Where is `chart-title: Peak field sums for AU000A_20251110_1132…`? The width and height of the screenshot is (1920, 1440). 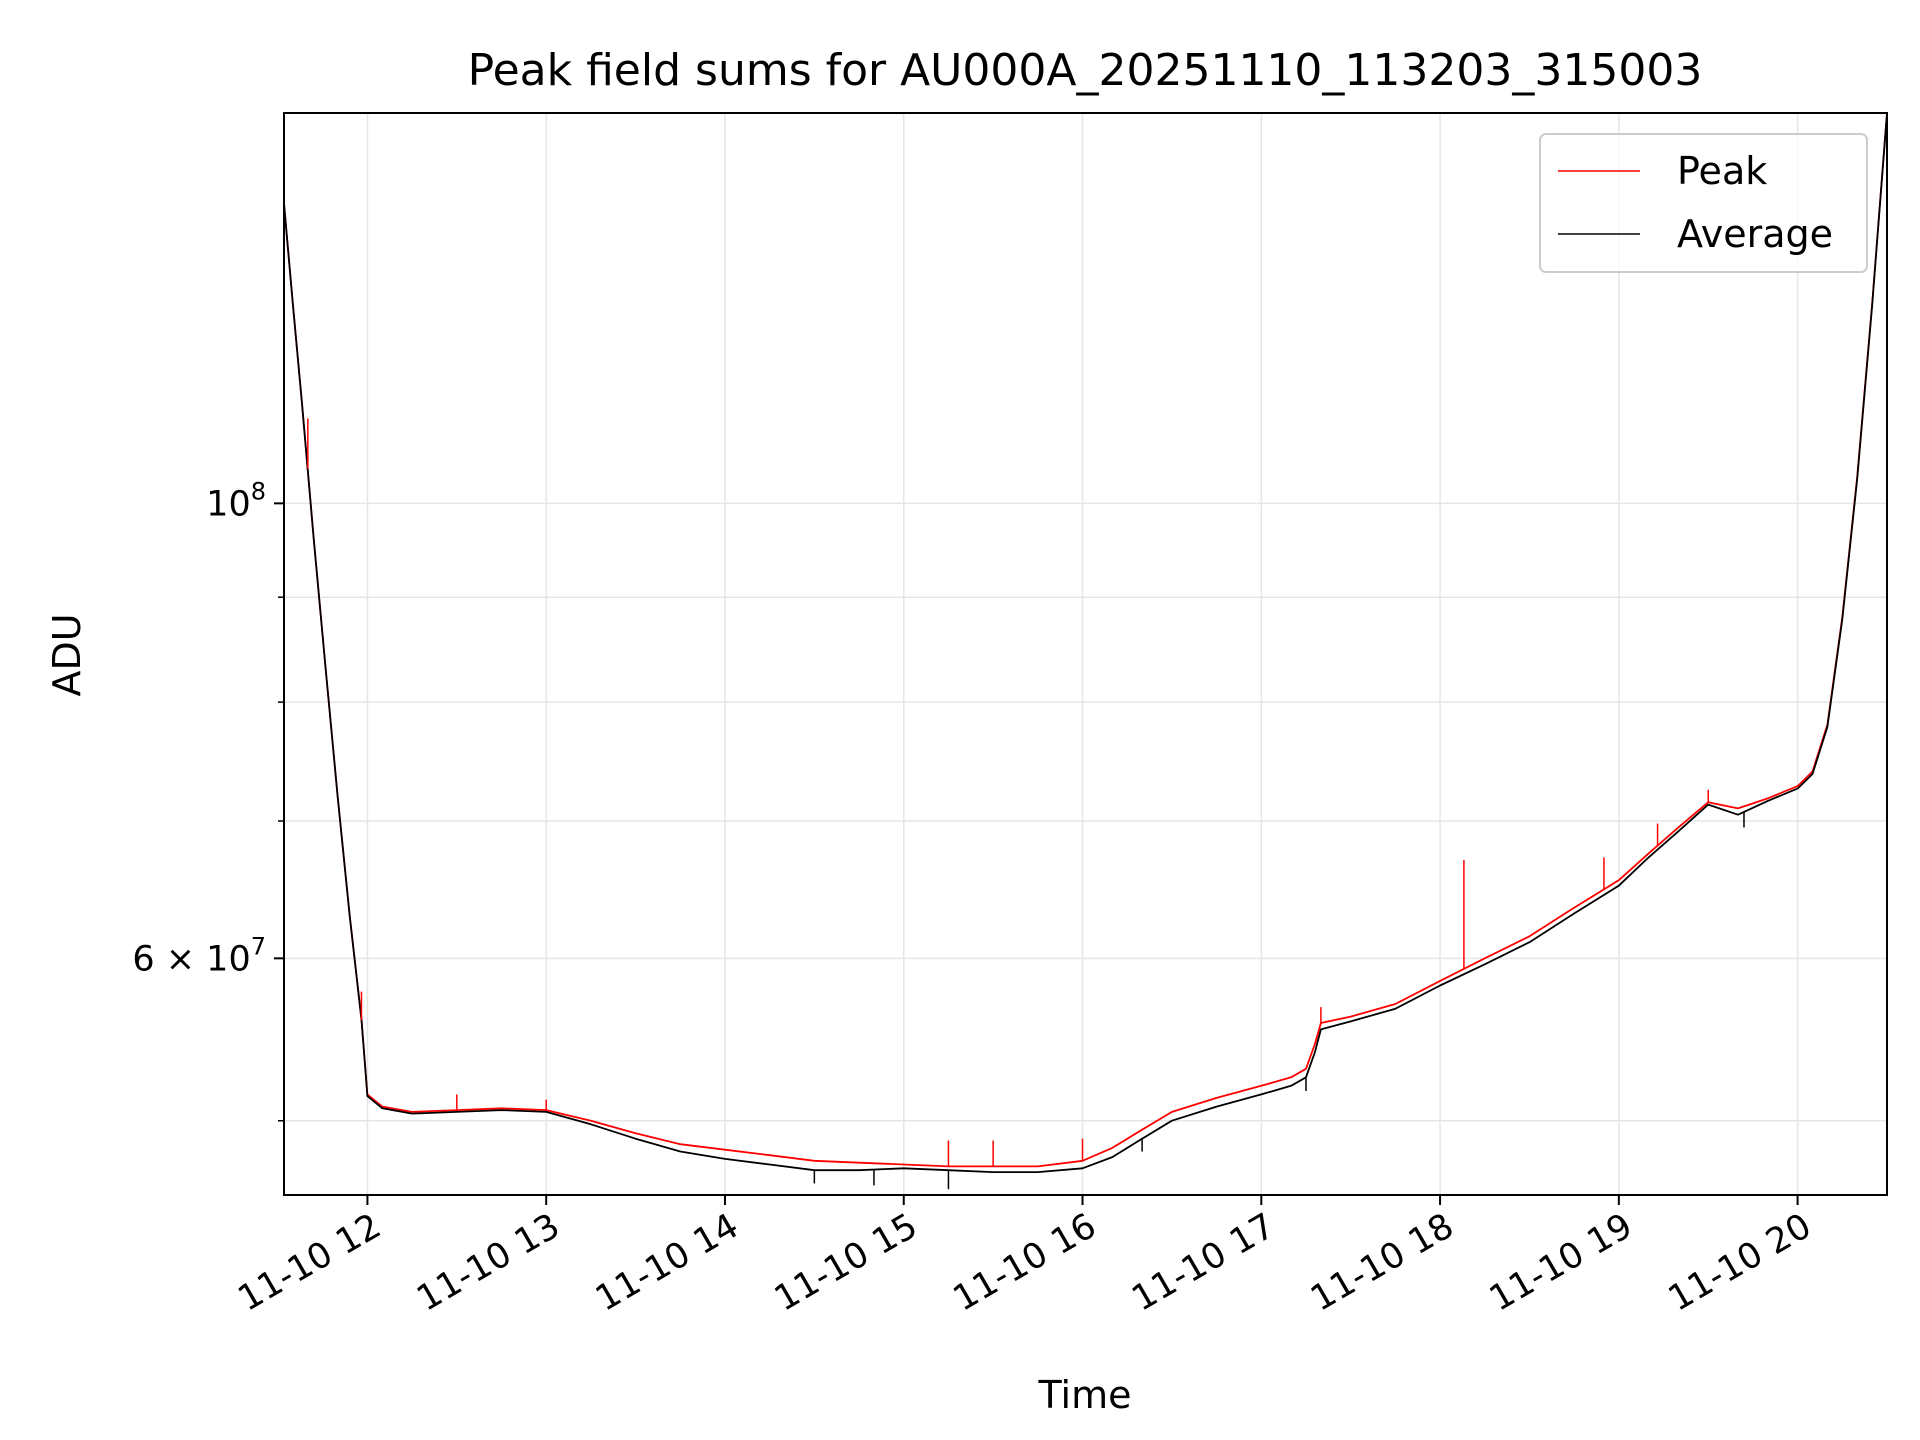
chart-title: Peak field sums for AU000A_20251110_1132… is located at coordinates (1085, 70).